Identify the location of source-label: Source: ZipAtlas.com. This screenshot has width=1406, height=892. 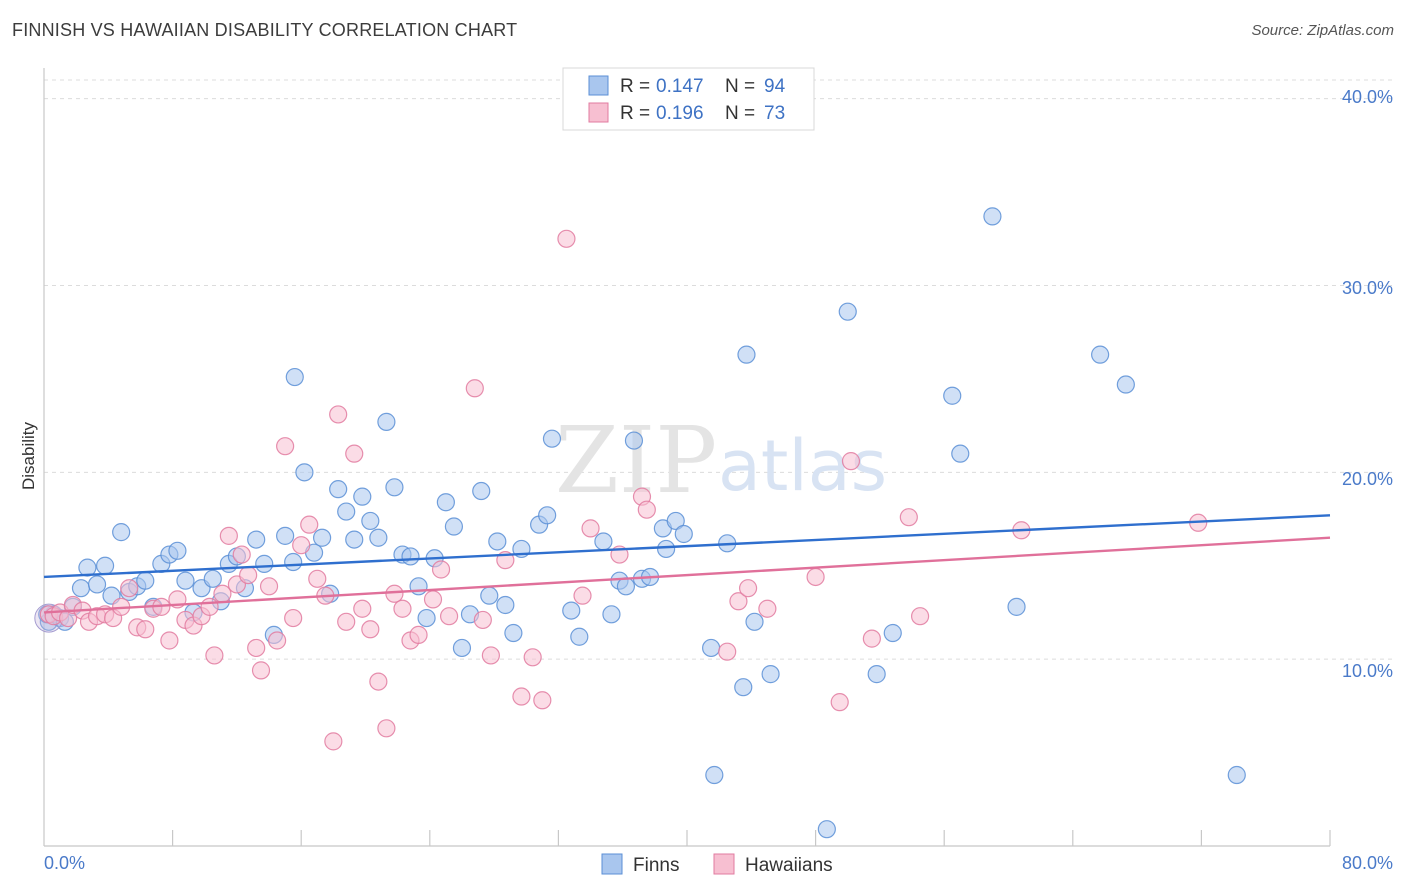
(1322, 30).